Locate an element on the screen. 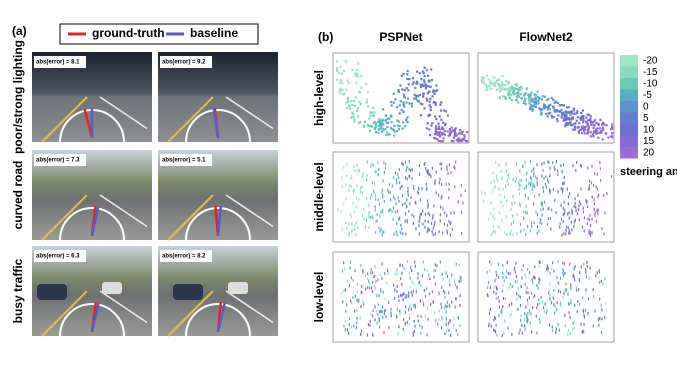 The height and width of the screenshot is (384, 677). error-label: abs(error) = 7.3 is located at coordinates (58, 161).